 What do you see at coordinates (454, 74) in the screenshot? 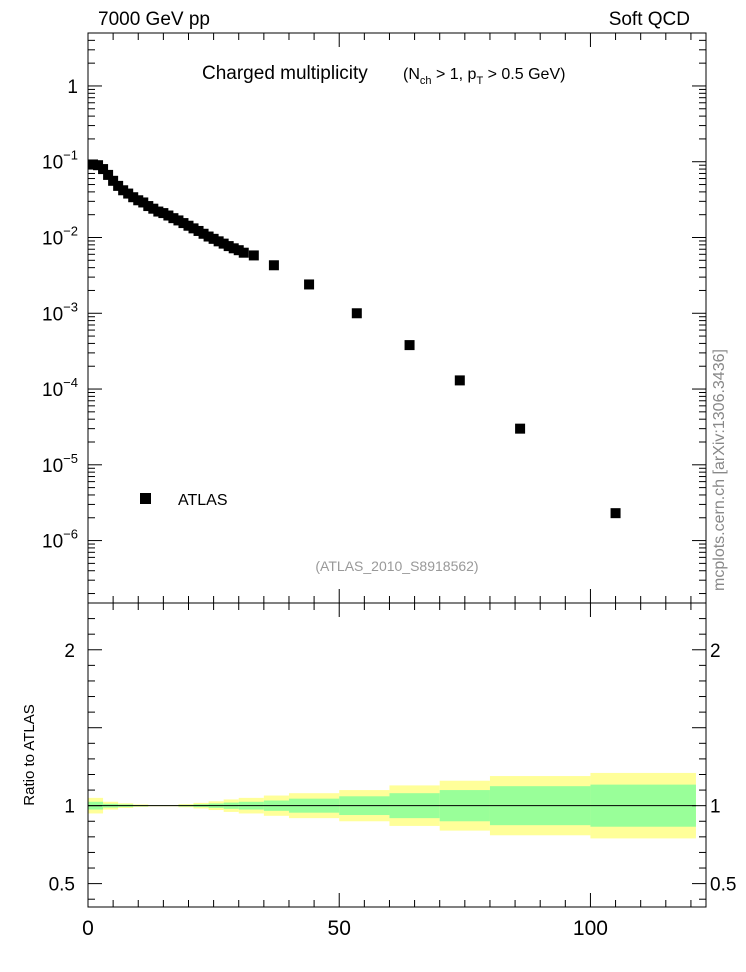
I see `cuts-mid: > 1, p` at bounding box center [454, 74].